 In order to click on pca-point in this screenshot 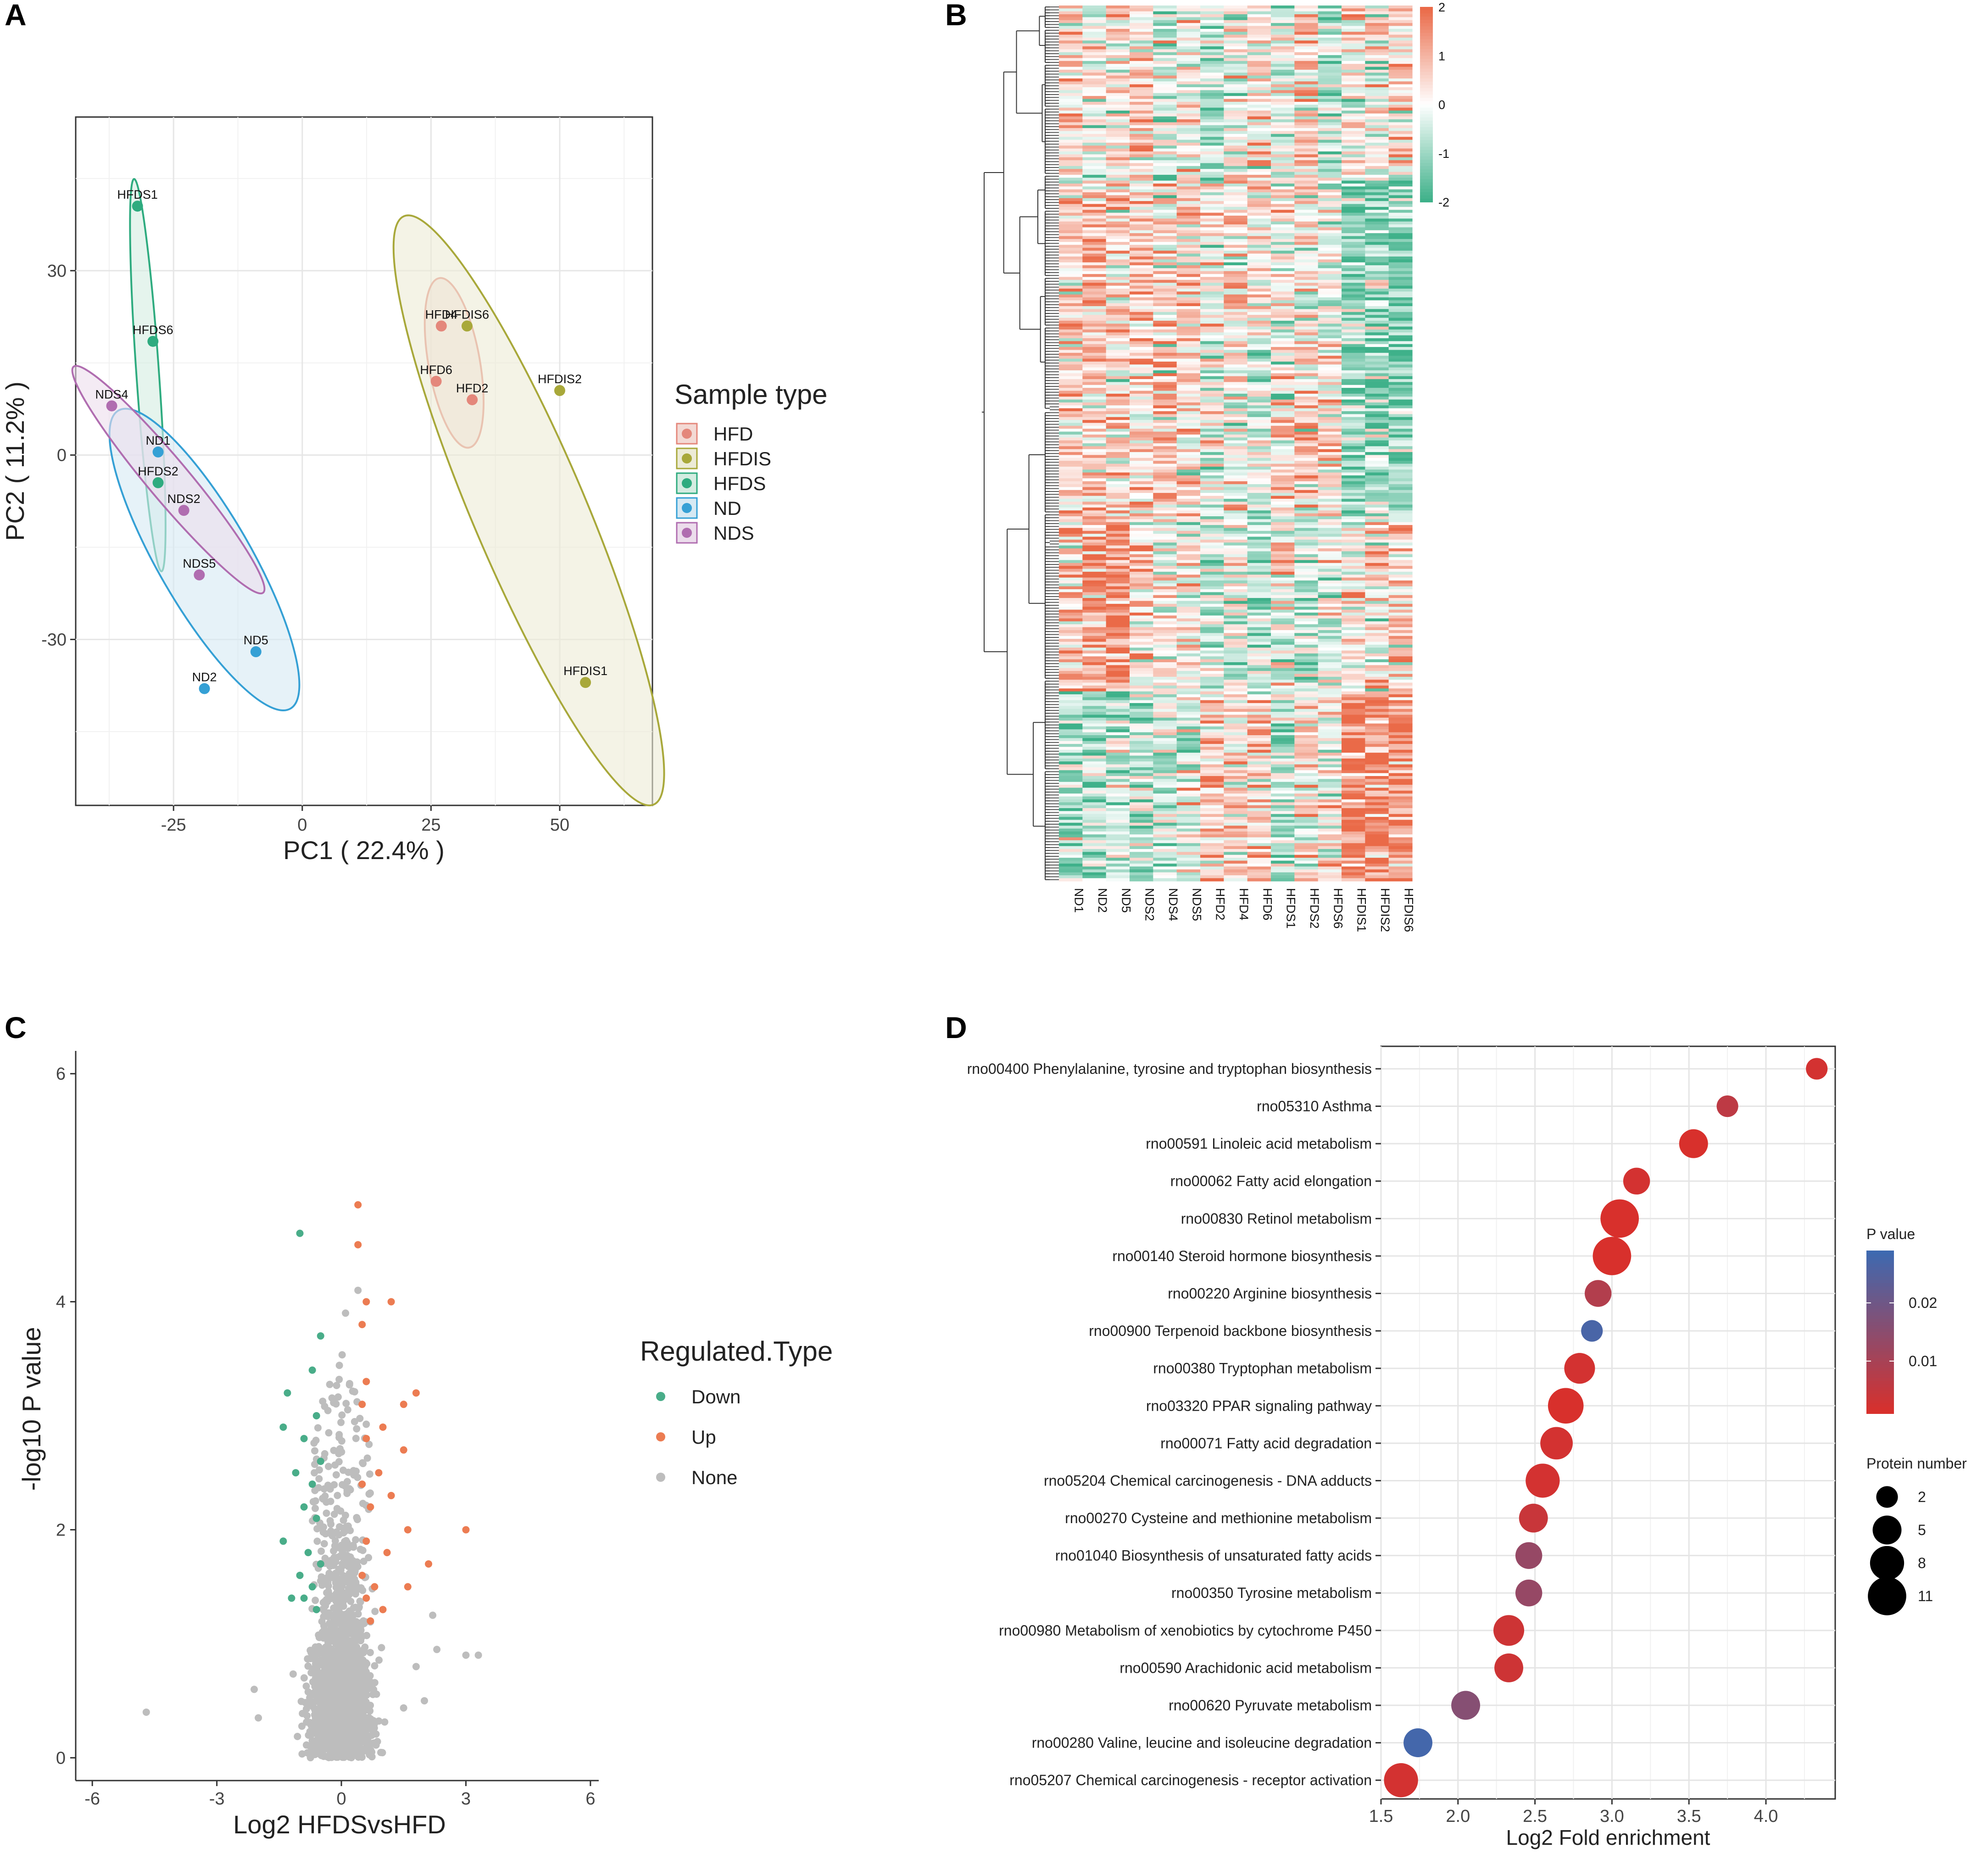, I will do `click(436, 381)`.